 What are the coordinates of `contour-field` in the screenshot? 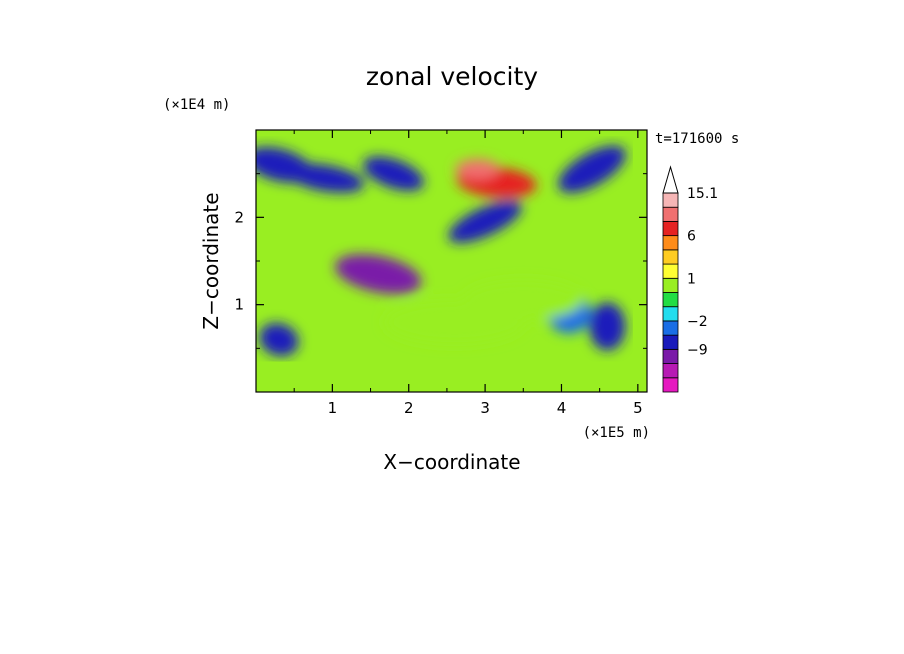 It's located at (441, 251).